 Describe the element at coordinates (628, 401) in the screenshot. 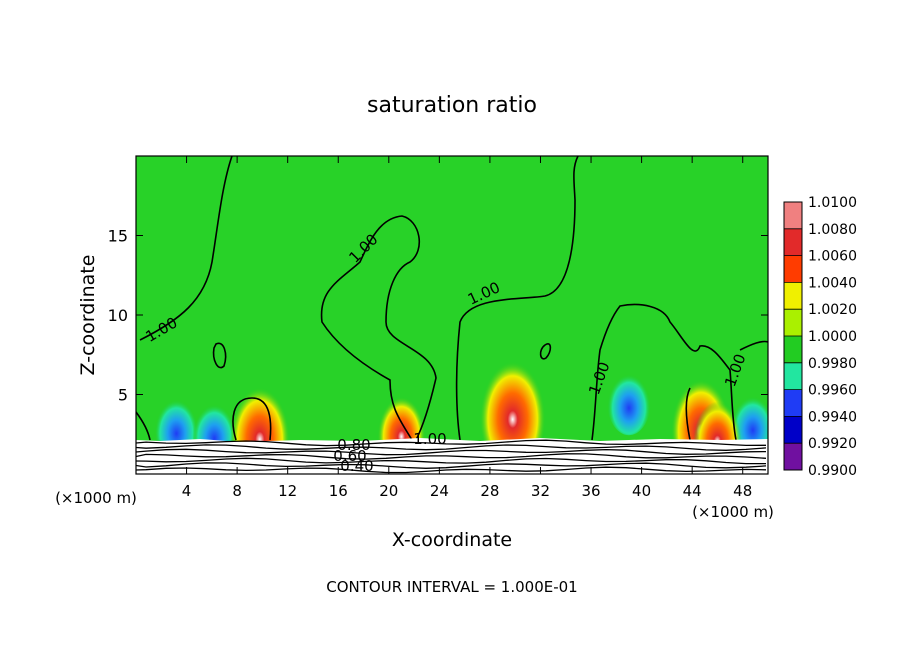

I see `coldspot-mark` at that location.